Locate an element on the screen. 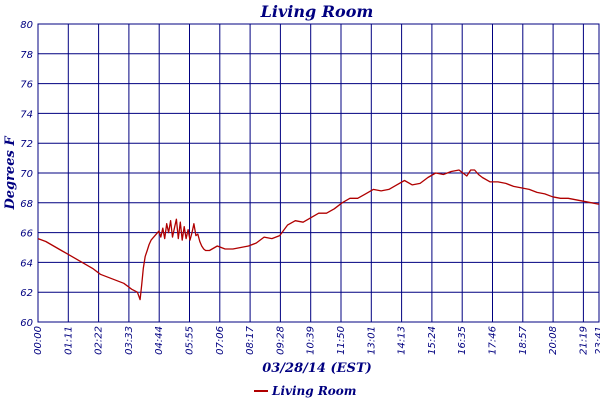 This screenshot has width=600, height=400. x-tick-label: 18:57 is located at coordinates (523, 339).